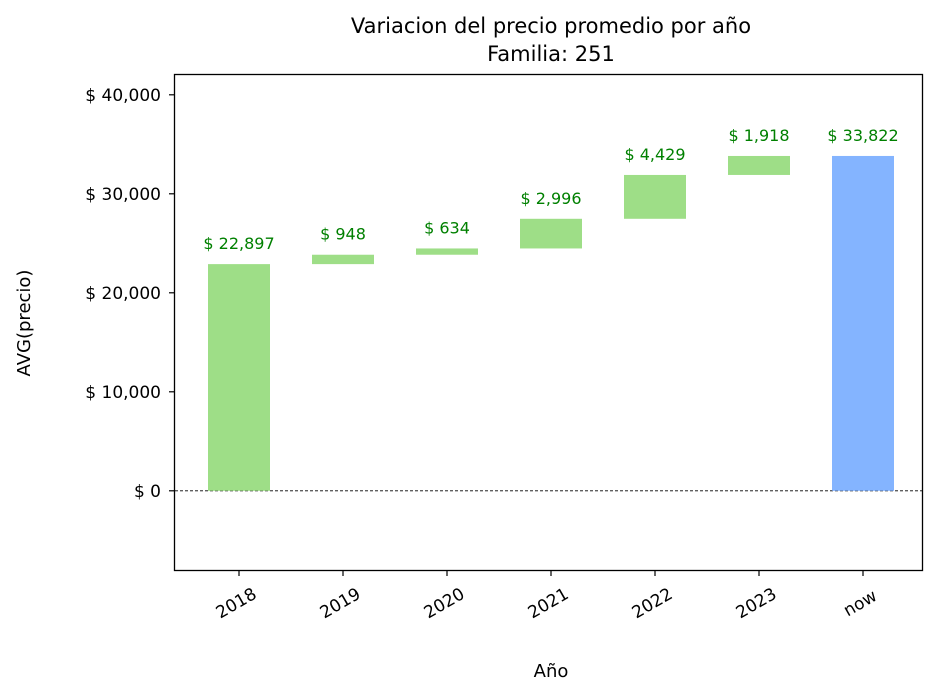 The image size is (943, 696). What do you see at coordinates (123, 96) in the screenshot?
I see `y-tick-label: $ 40,000` at bounding box center [123, 96].